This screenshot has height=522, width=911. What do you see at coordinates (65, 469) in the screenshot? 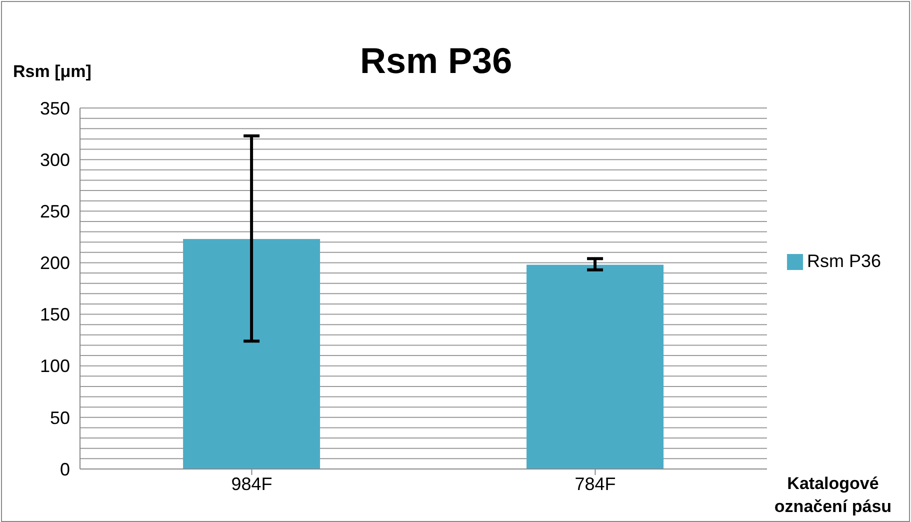
I see `y-tick-label: 0` at bounding box center [65, 469].